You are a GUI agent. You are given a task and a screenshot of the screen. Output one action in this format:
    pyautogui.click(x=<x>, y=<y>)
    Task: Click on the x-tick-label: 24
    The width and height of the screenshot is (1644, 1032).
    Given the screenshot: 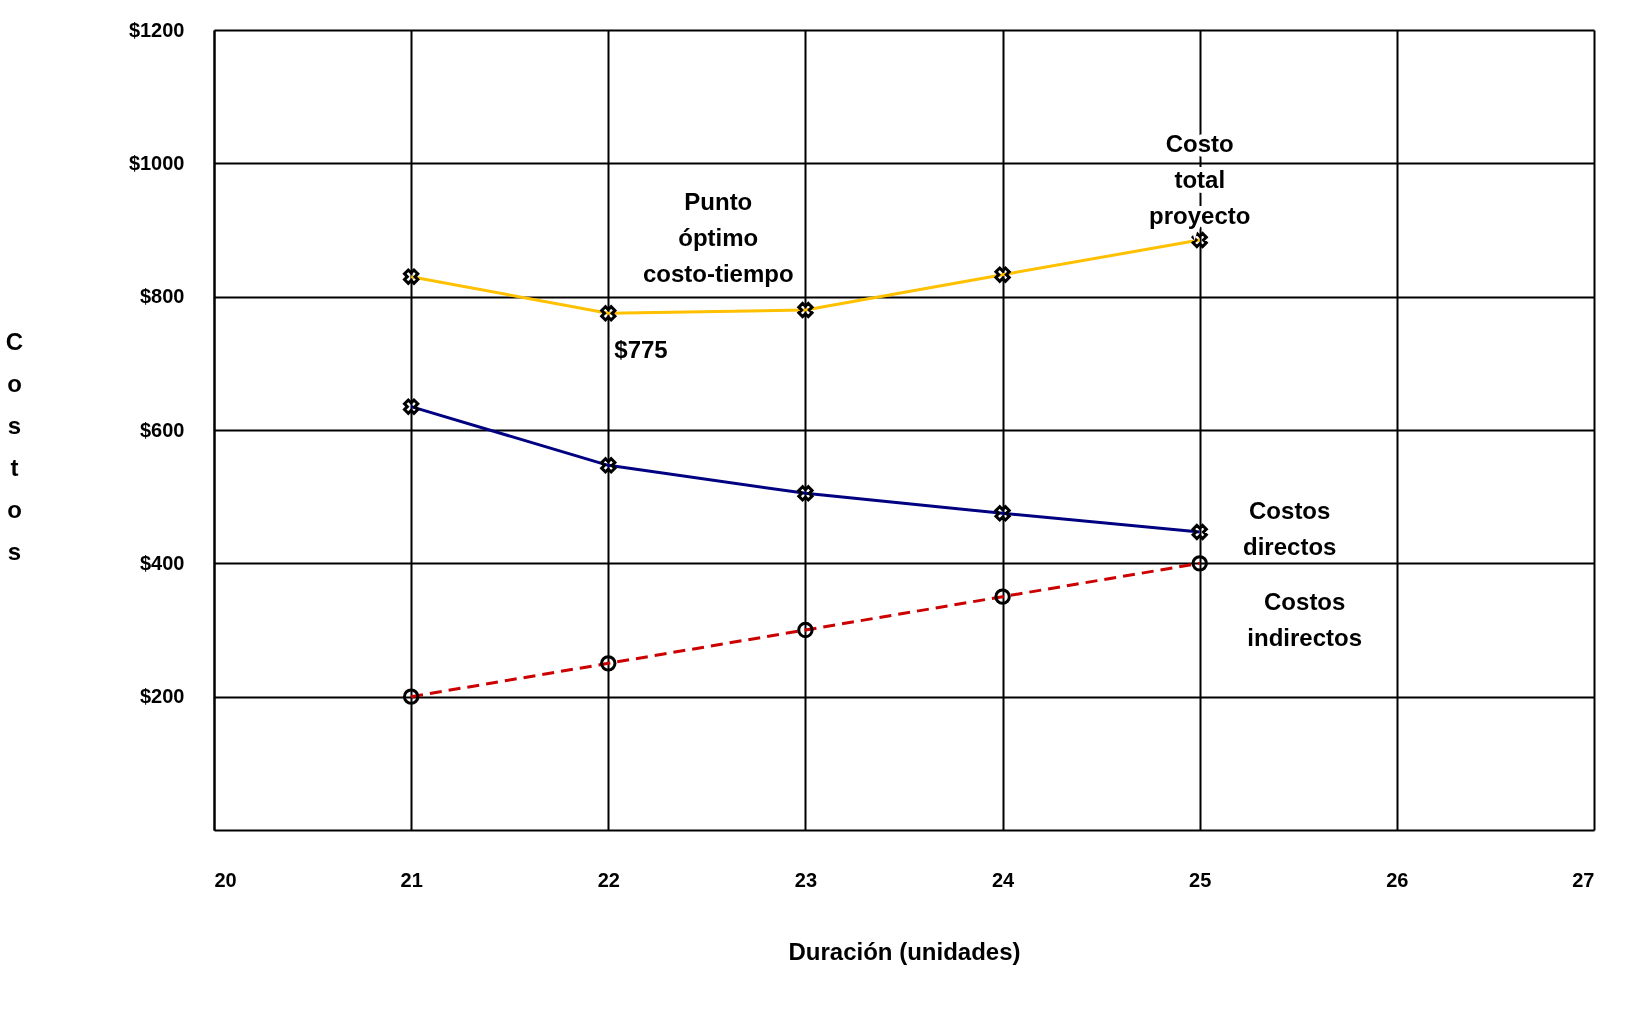 What is the action you would take?
    pyautogui.click(x=1003, y=879)
    